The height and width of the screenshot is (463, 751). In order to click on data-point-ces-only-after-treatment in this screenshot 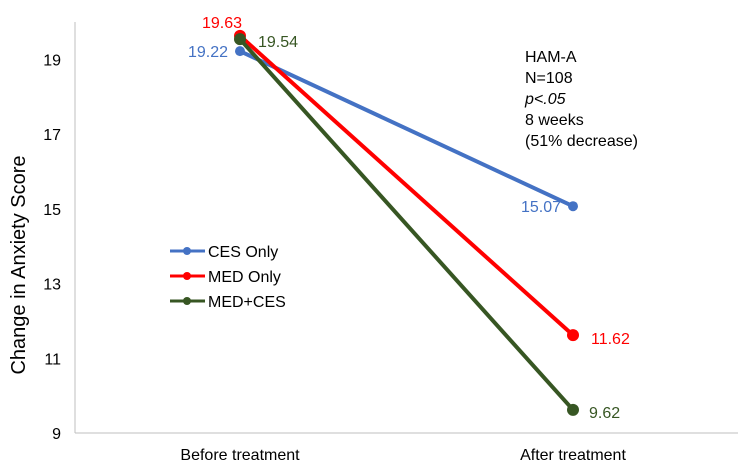, I will do `click(573, 206)`.